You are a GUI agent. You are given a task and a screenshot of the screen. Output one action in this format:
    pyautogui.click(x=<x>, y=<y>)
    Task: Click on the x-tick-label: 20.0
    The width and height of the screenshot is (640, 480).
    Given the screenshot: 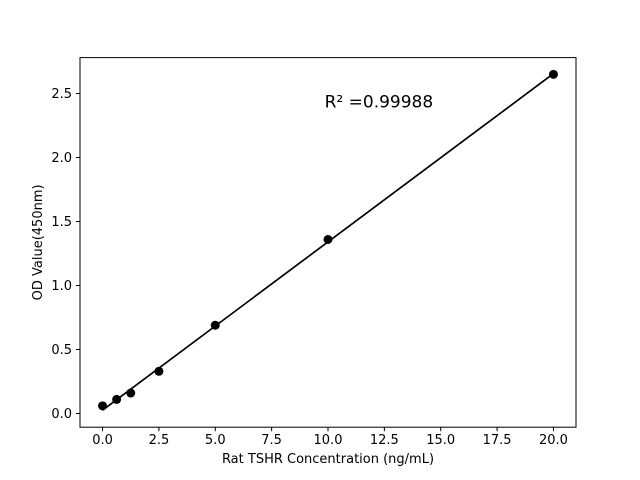 What is the action you would take?
    pyautogui.click(x=553, y=440)
    